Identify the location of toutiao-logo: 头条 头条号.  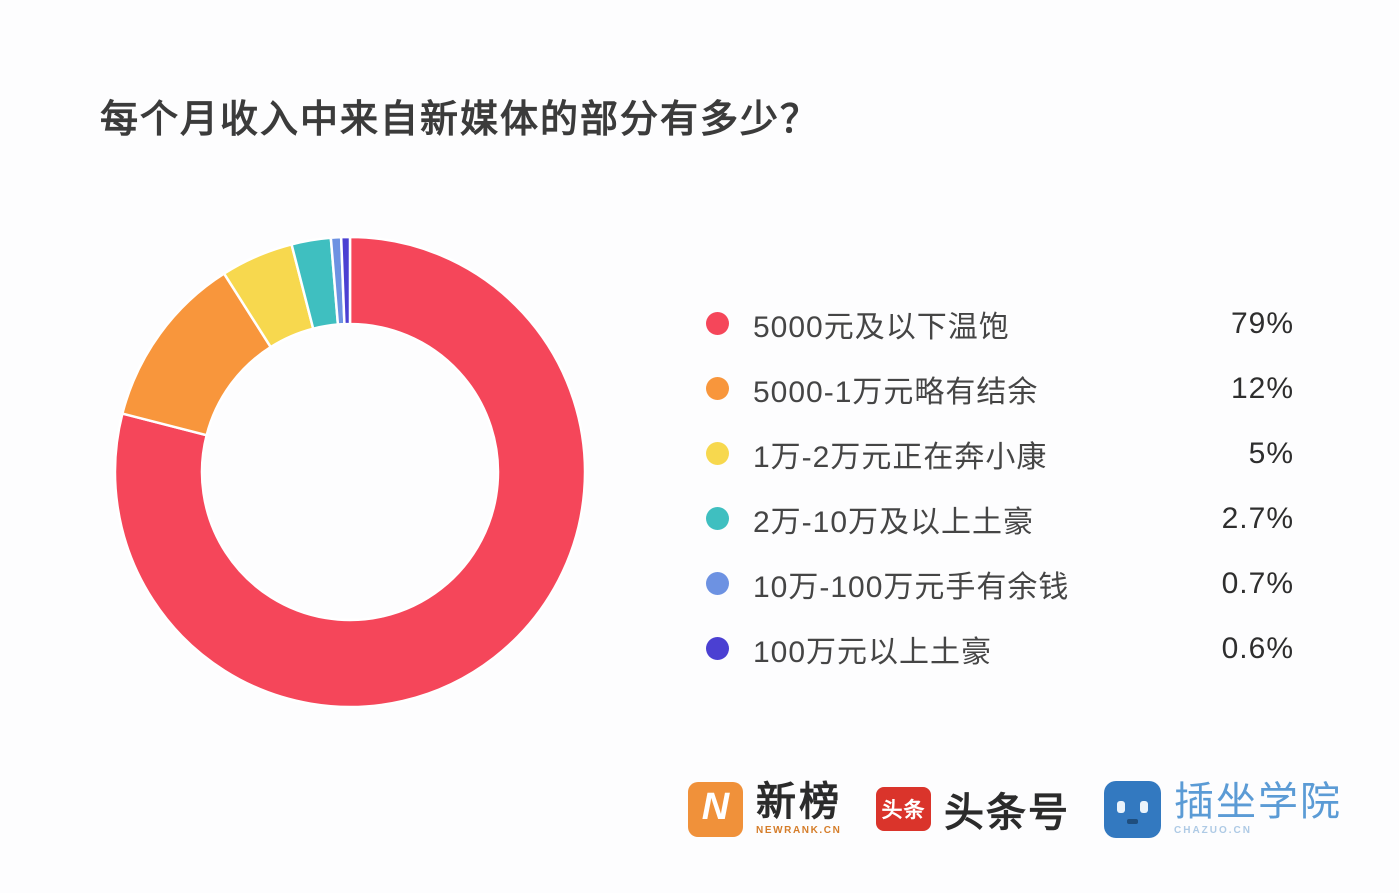
(973, 809).